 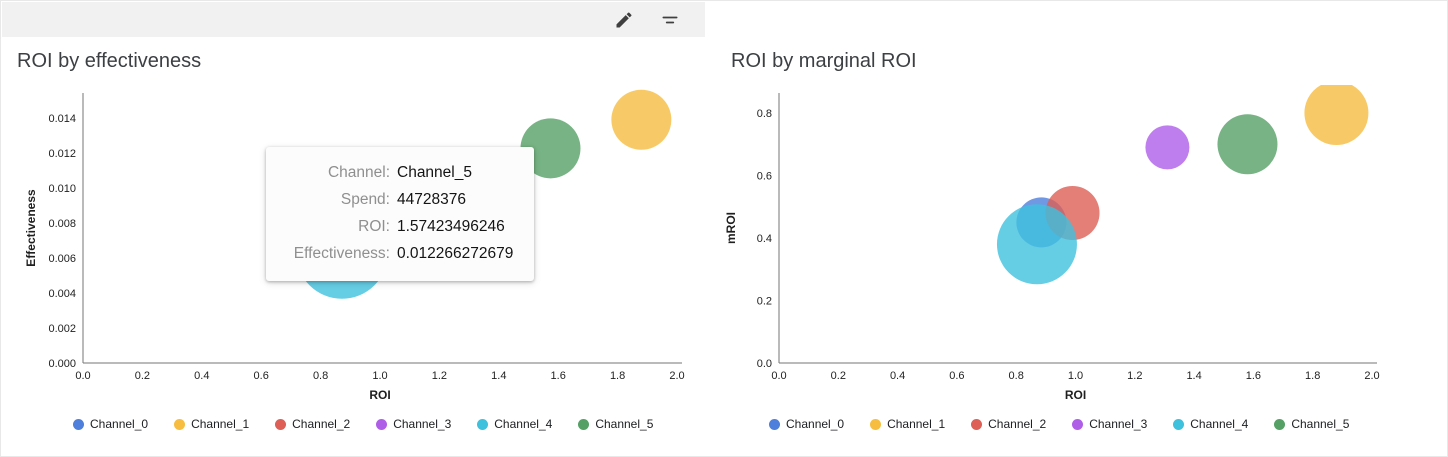 I want to click on tooltip-label: Effectiveness:, so click(x=341, y=253).